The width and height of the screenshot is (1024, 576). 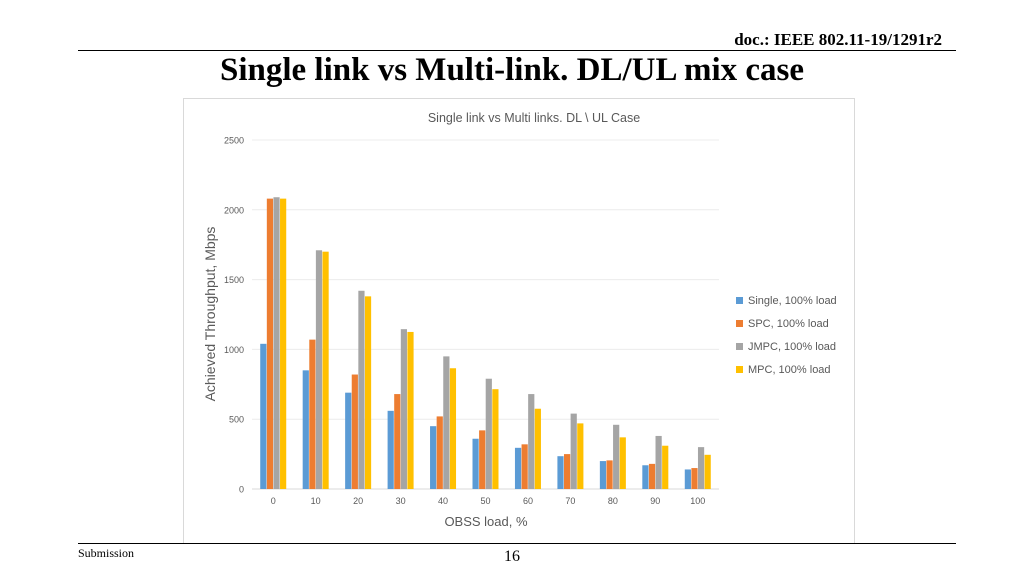 I want to click on y-axis-ticks: 0 500 1000 1500 2000 2500, so click(x=234, y=315).